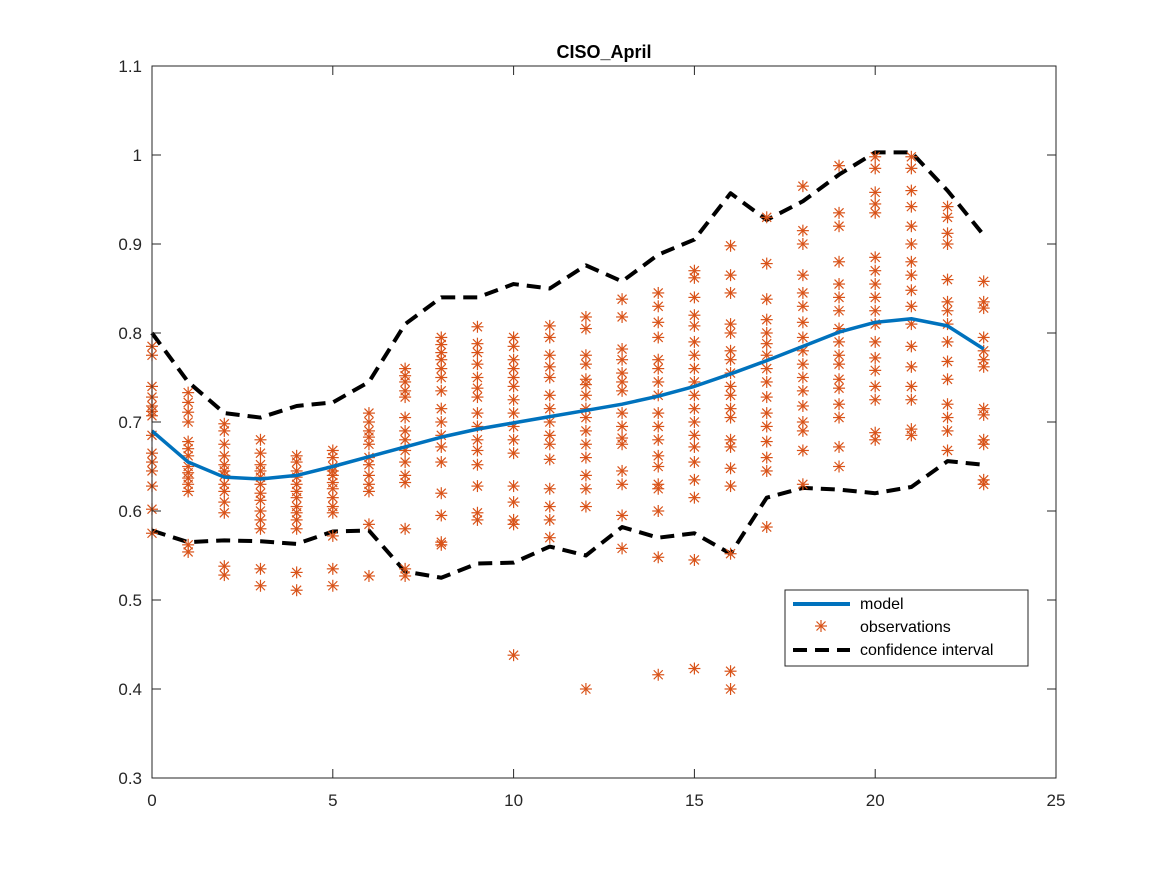 Image resolution: width=1167 pixels, height=875 pixels. What do you see at coordinates (130, 600) in the screenshot?
I see `y-tick-label: 0.5` at bounding box center [130, 600].